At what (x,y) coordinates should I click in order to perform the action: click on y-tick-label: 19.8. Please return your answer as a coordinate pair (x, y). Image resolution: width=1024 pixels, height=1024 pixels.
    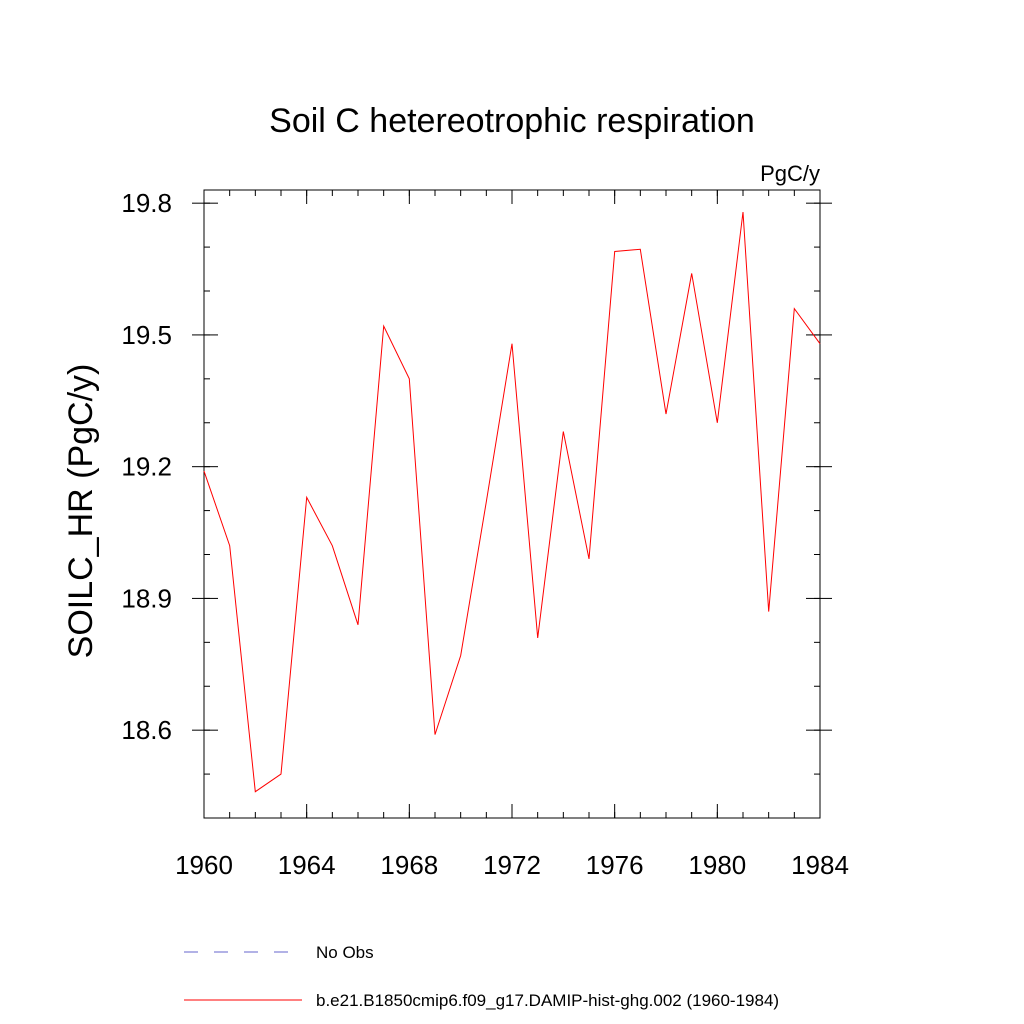
    Looking at the image, I should click on (146, 203).